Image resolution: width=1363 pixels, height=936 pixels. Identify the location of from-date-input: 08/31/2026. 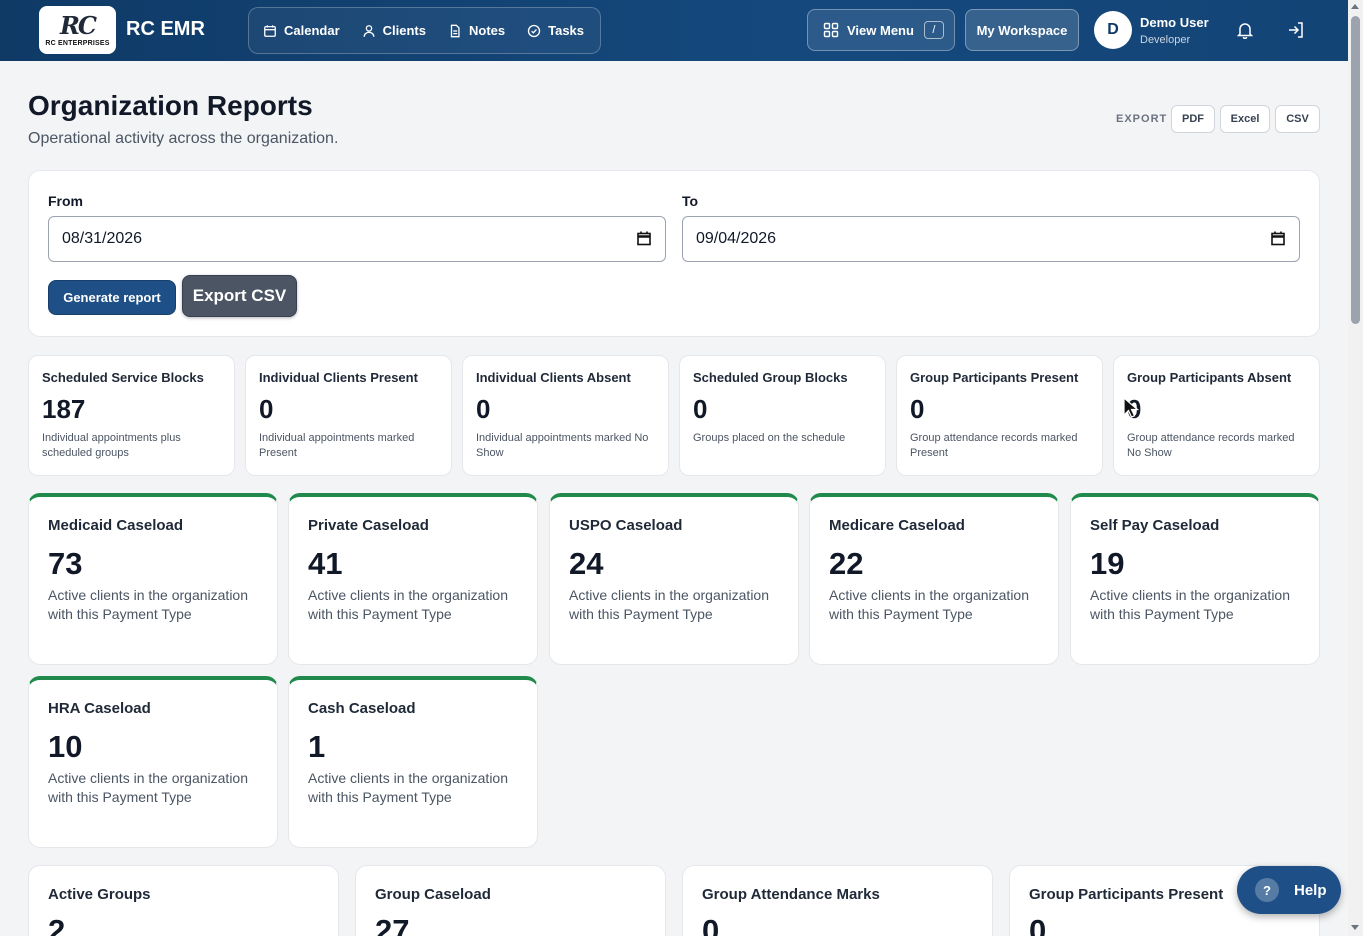
(357, 239).